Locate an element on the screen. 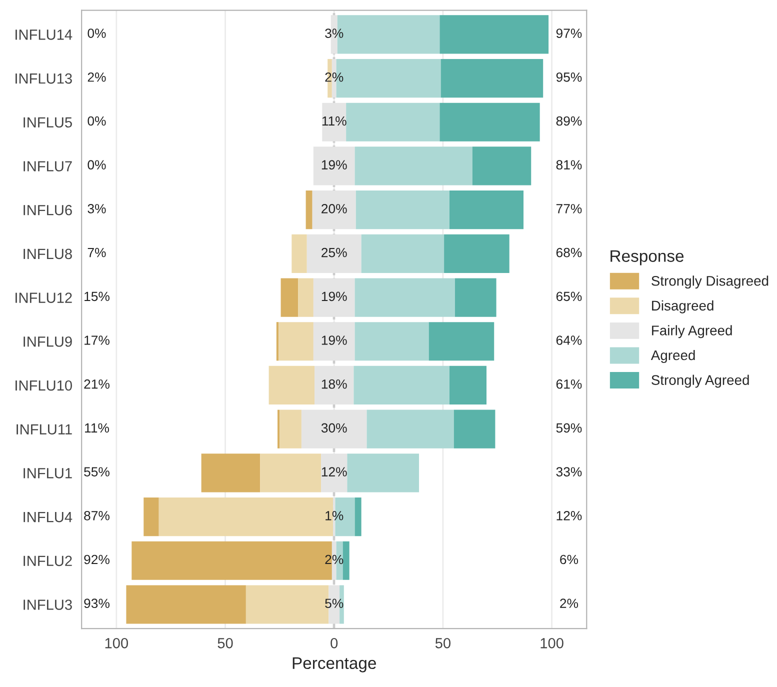 The height and width of the screenshot is (687, 777). annotation: 5% is located at coordinates (334, 603).